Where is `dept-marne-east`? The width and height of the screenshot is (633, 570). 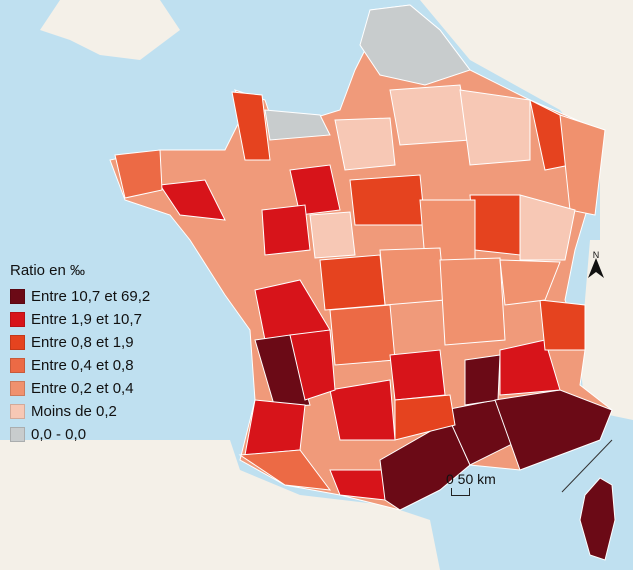
dept-marne-east is located at coordinates (495, 127).